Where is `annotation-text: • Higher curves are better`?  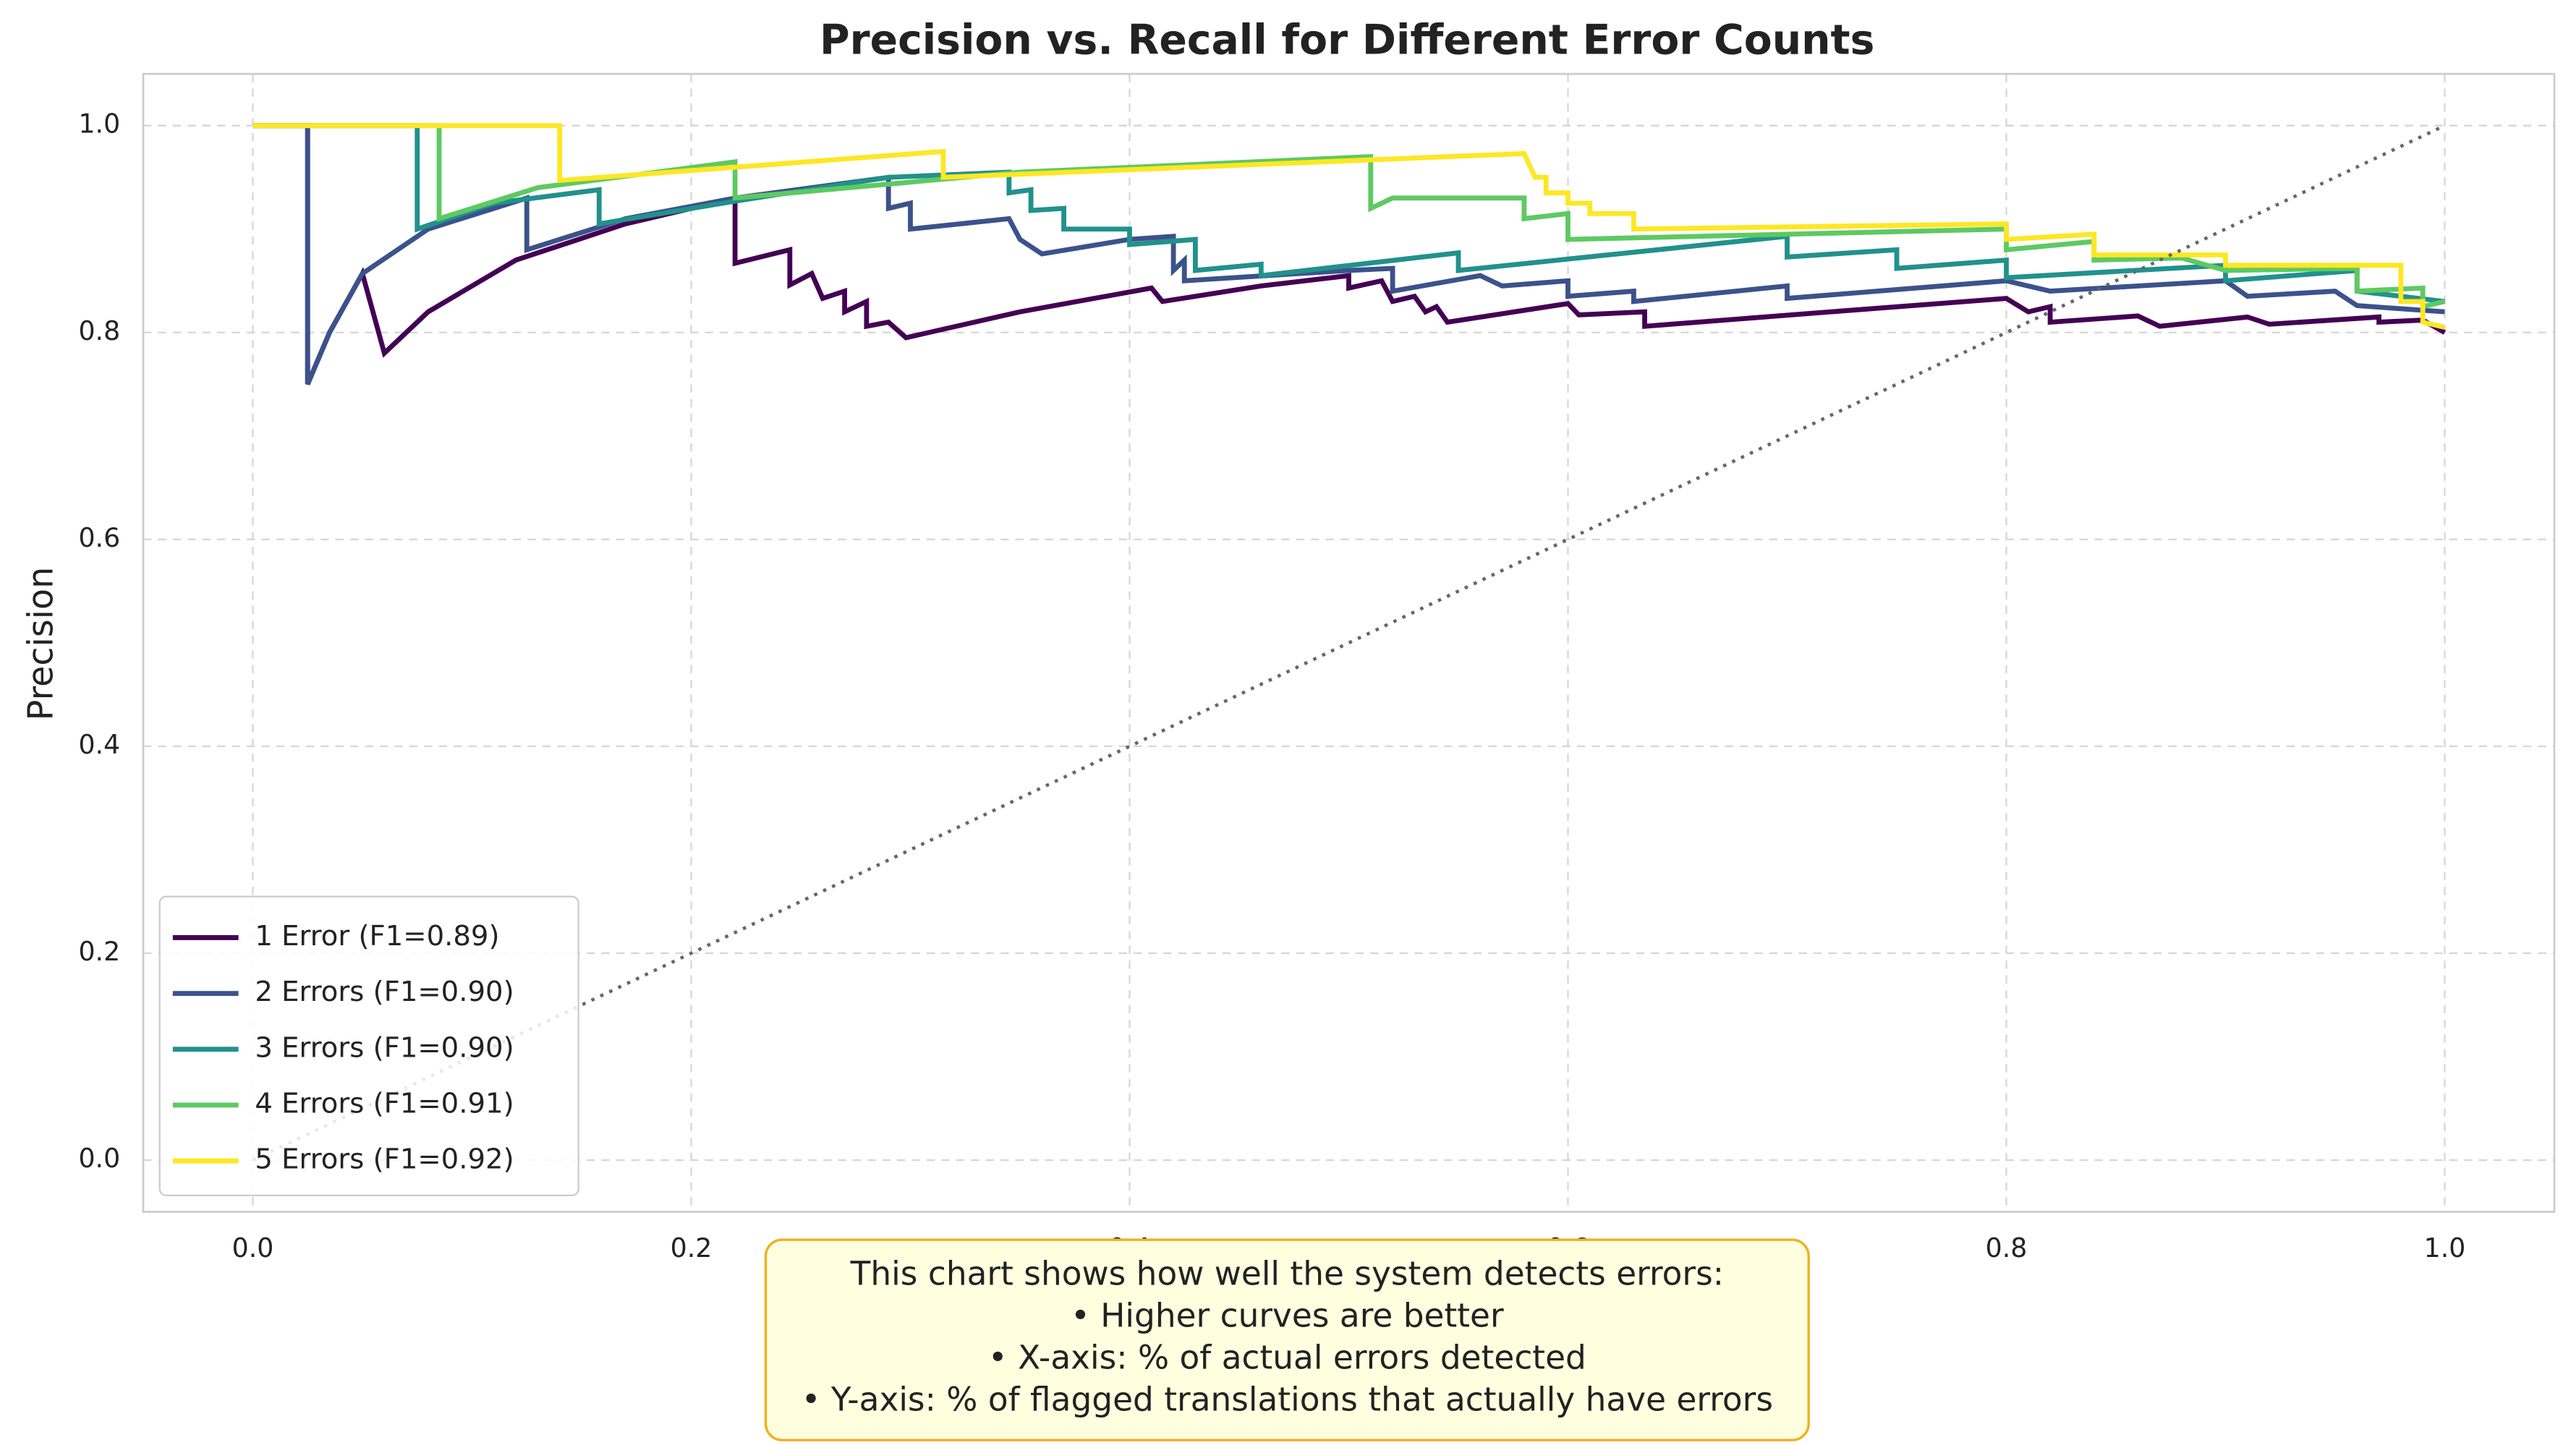 annotation-text: • Higher curves are better is located at coordinates (1287, 1316).